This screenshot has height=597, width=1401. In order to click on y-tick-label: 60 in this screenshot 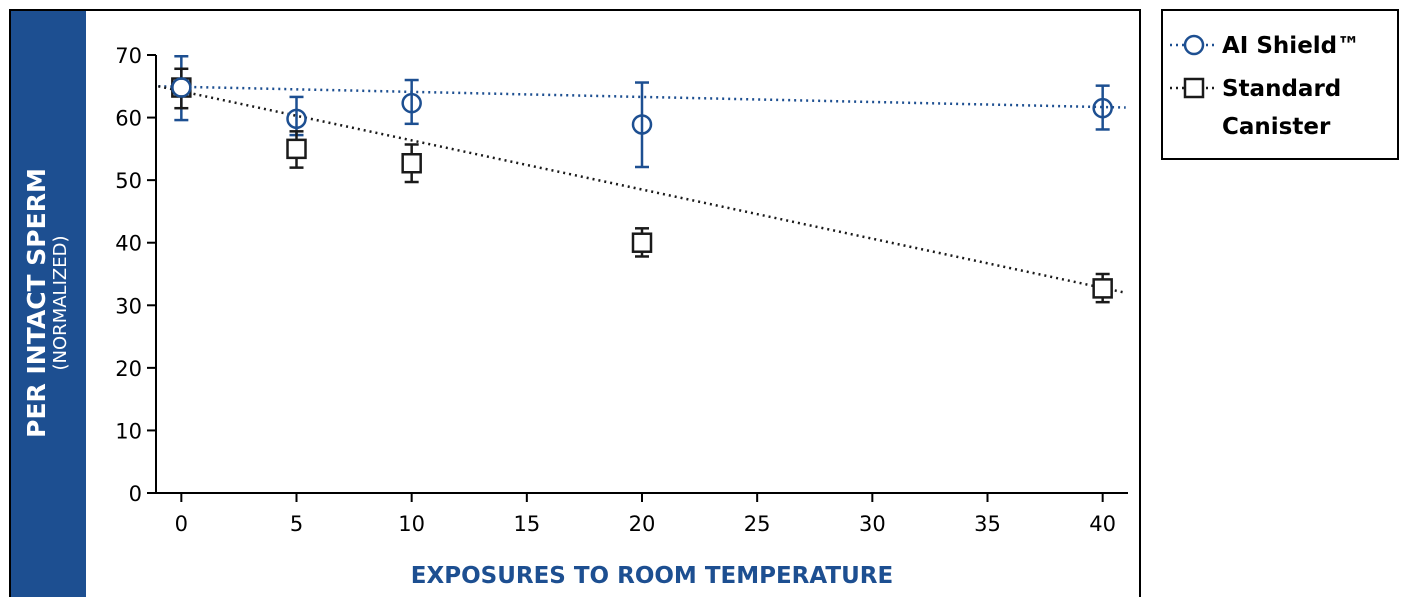, I will do `click(128, 119)`.